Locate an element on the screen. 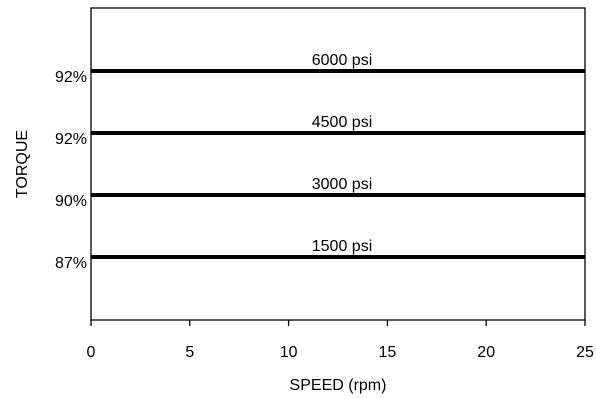 The image size is (596, 398). x-tick-label: 5 is located at coordinates (189, 352).